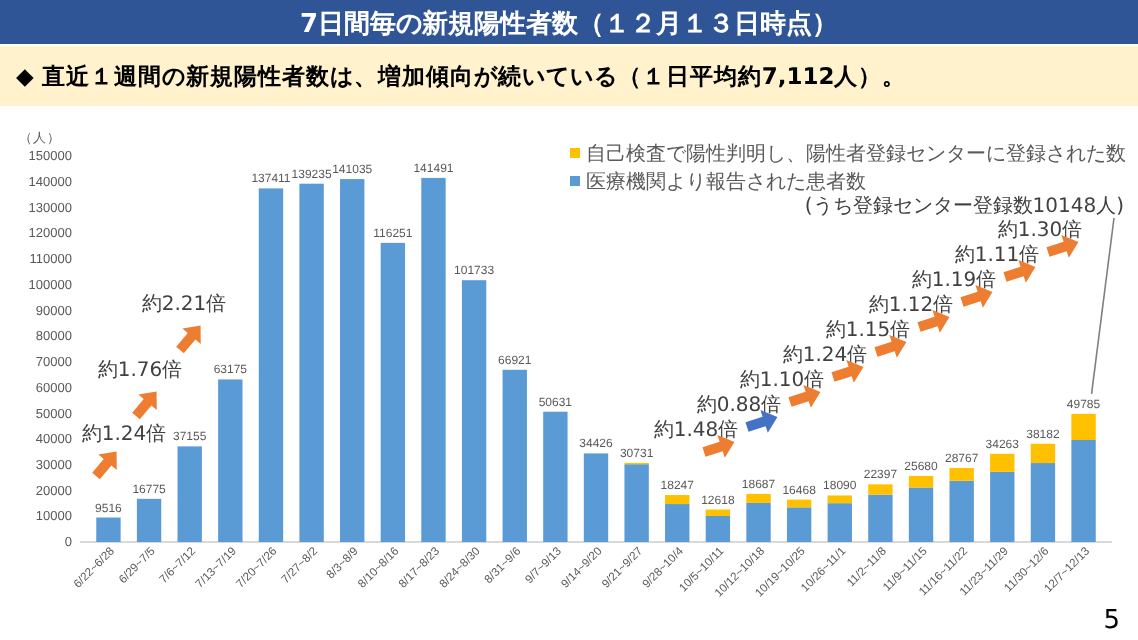  I want to click on annotation: 約1.48倍, so click(696, 430).